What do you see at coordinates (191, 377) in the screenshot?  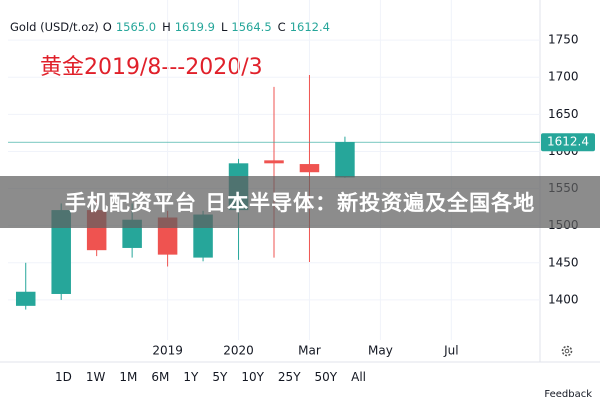 I see `range-button: 1Y` at bounding box center [191, 377].